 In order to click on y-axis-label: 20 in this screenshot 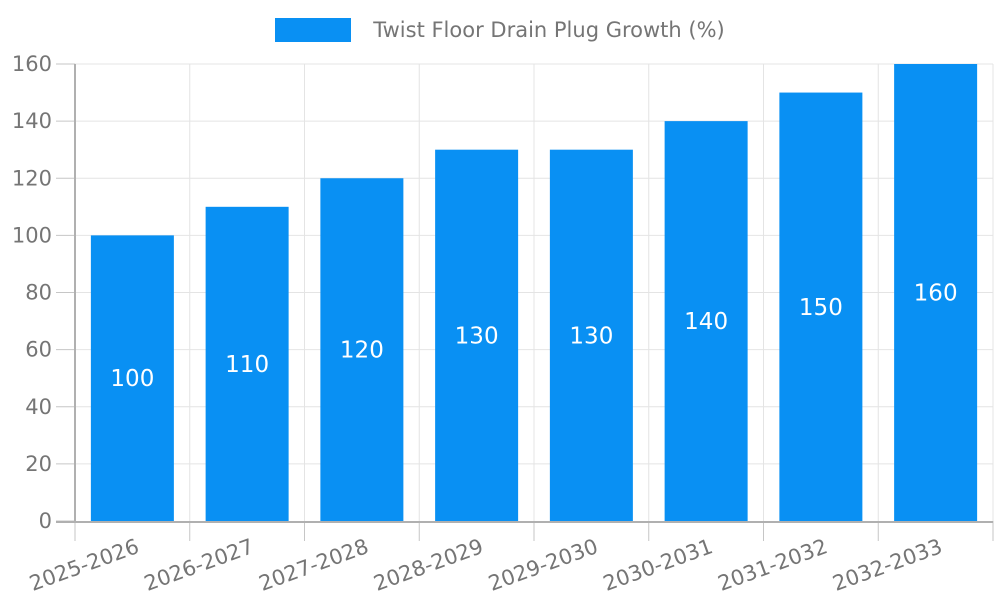, I will do `click(38, 464)`.